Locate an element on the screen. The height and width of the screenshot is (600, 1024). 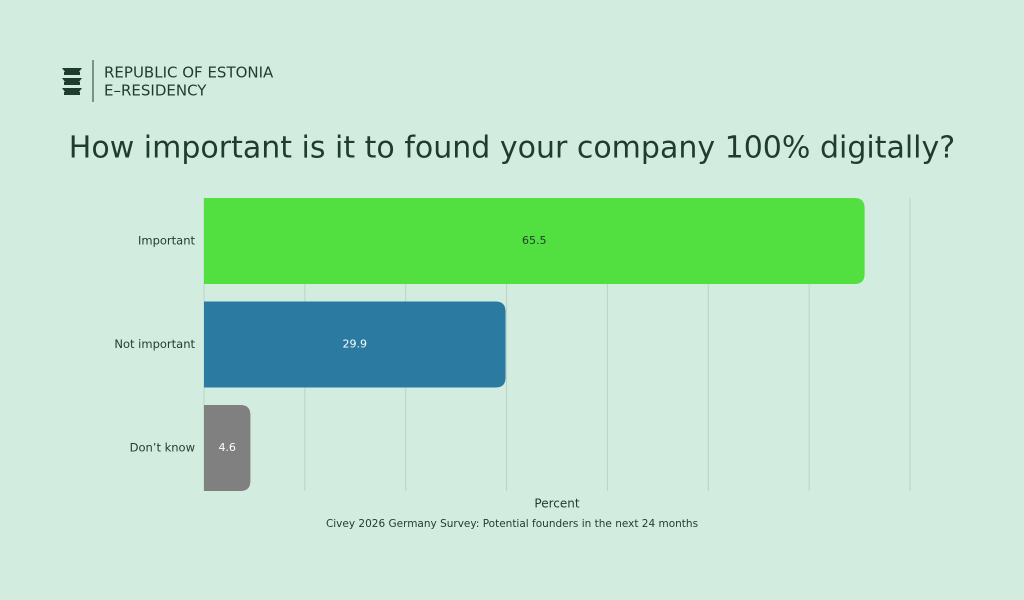
value-label: 29.9 is located at coordinates (355, 344).